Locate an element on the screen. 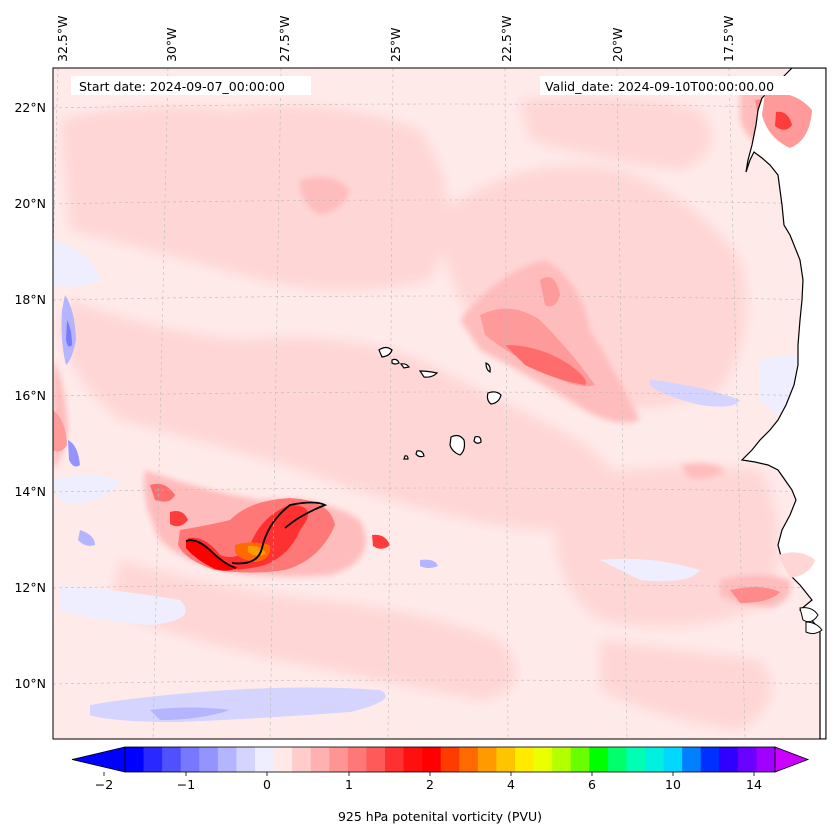 This screenshot has width=837, height=836. lon-tick-label: 27.5°W is located at coordinates (284, 39).